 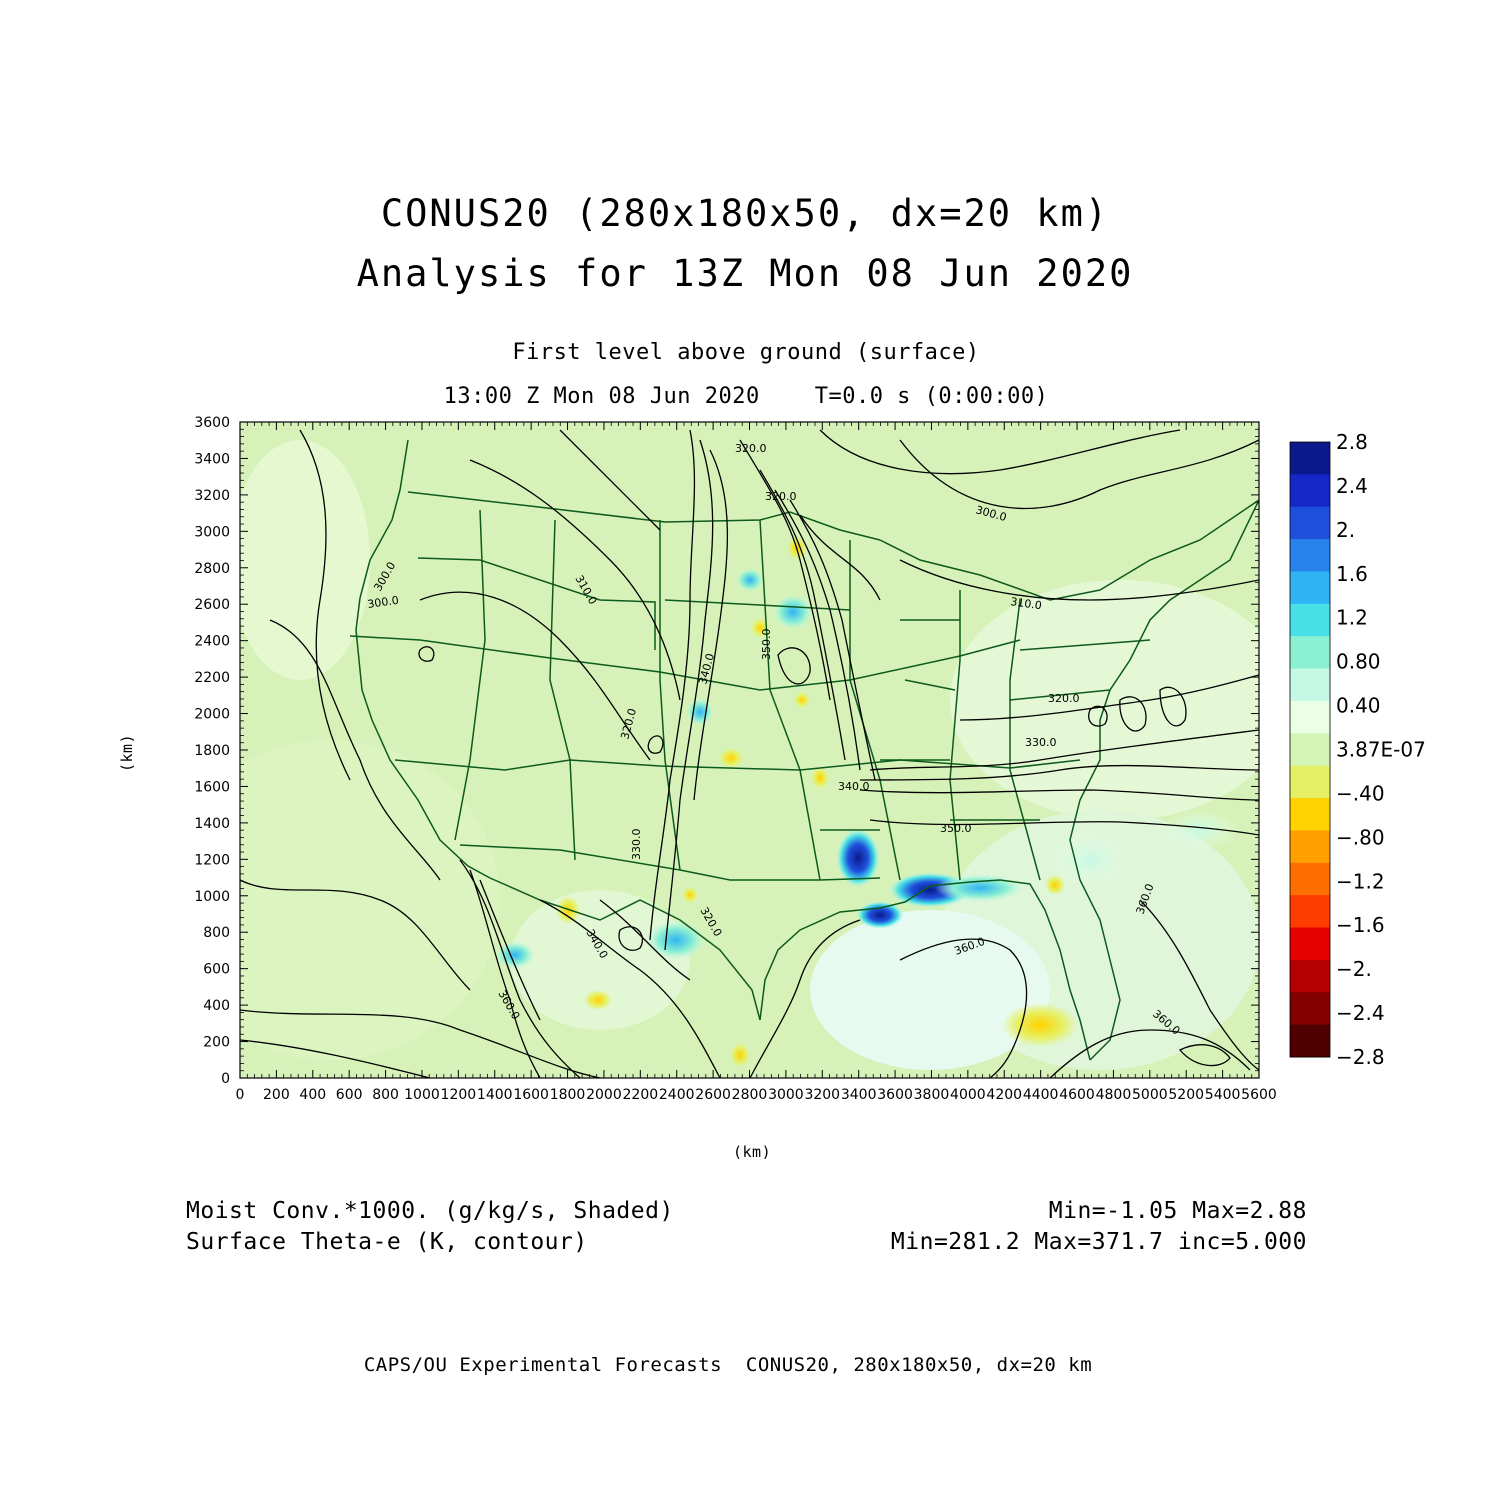 I want to click on y-tick-label: 3200, so click(x=212, y=496).